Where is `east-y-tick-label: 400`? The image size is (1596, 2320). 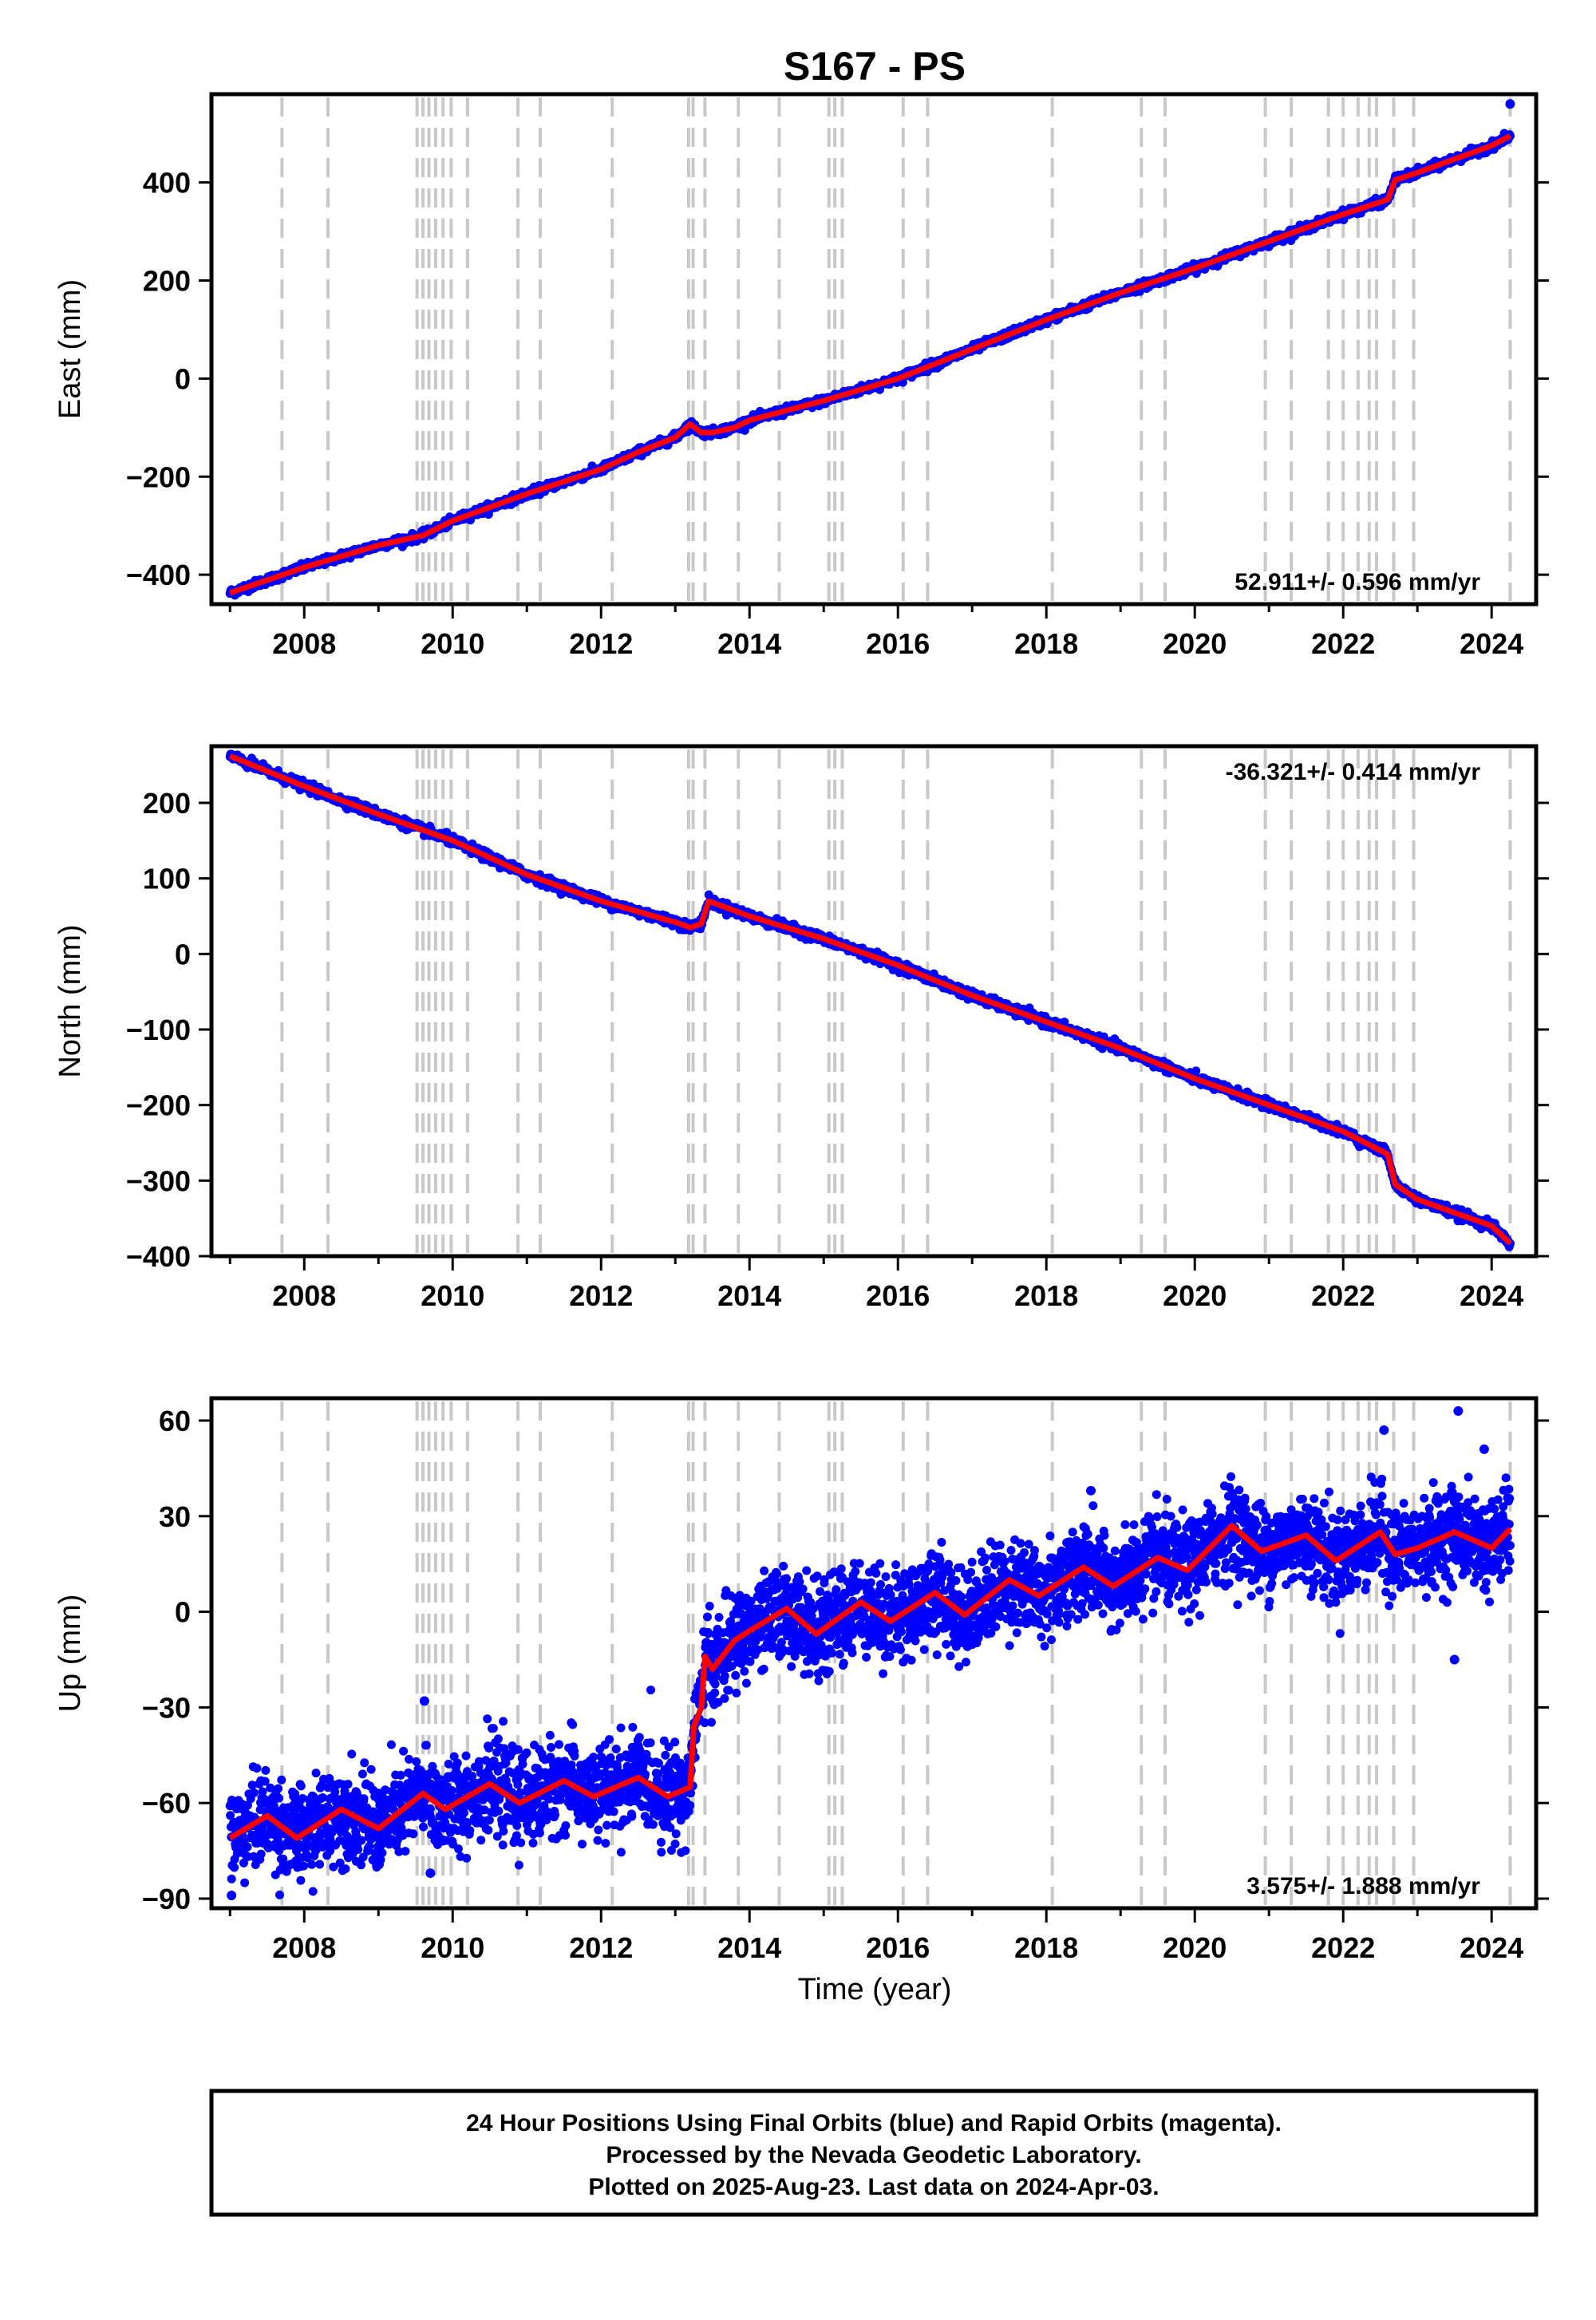
east-y-tick-label: 400 is located at coordinates (167, 183).